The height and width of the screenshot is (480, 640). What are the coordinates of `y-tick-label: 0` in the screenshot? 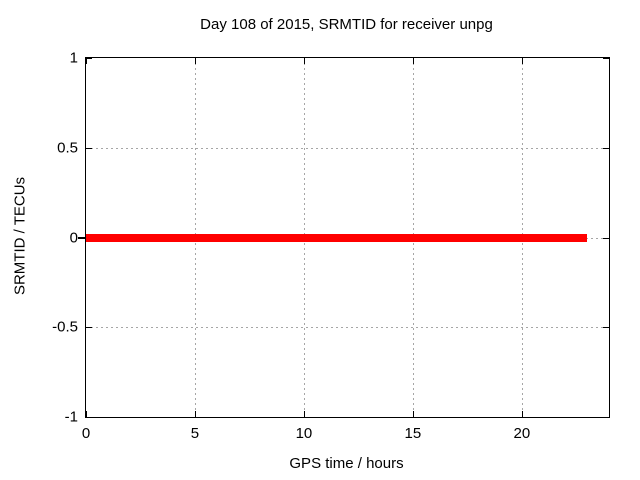 It's located at (73, 237).